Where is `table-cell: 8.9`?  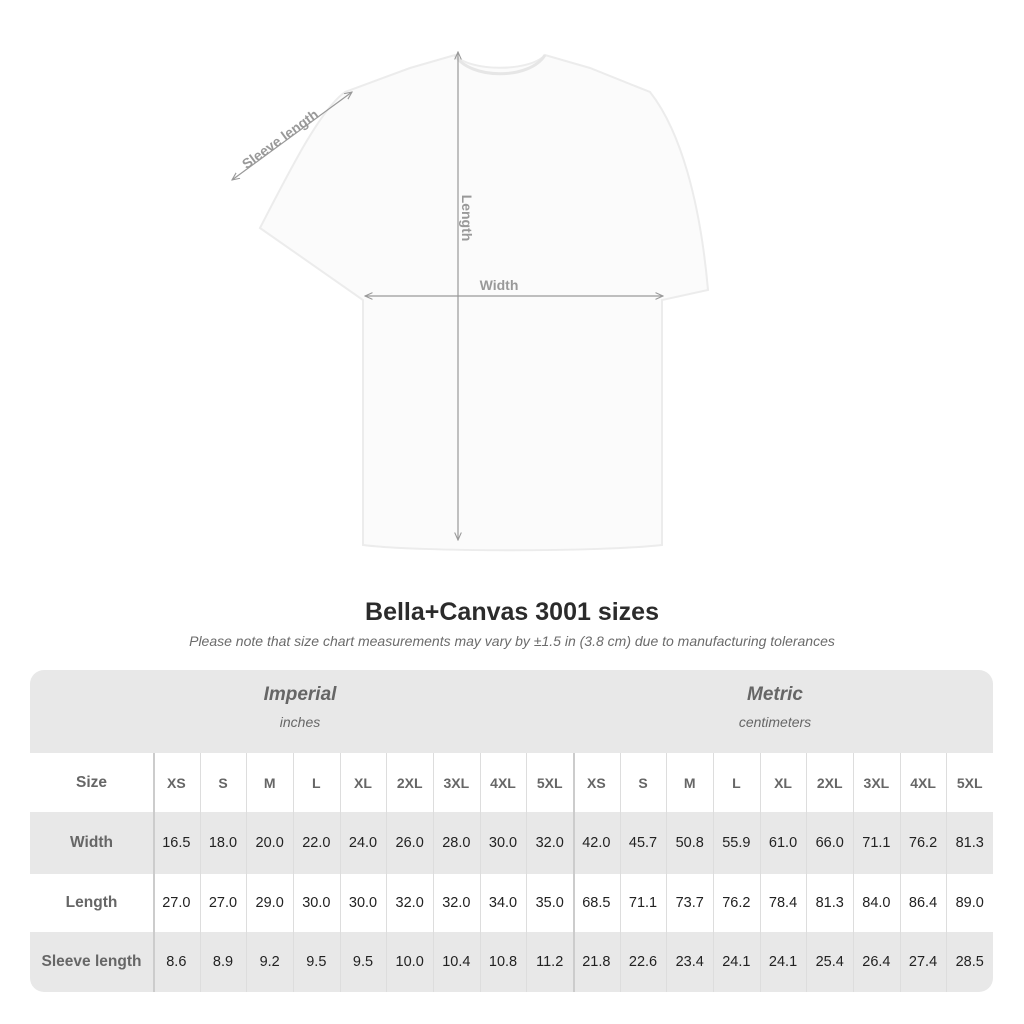
table-cell: 8.9 is located at coordinates (223, 962).